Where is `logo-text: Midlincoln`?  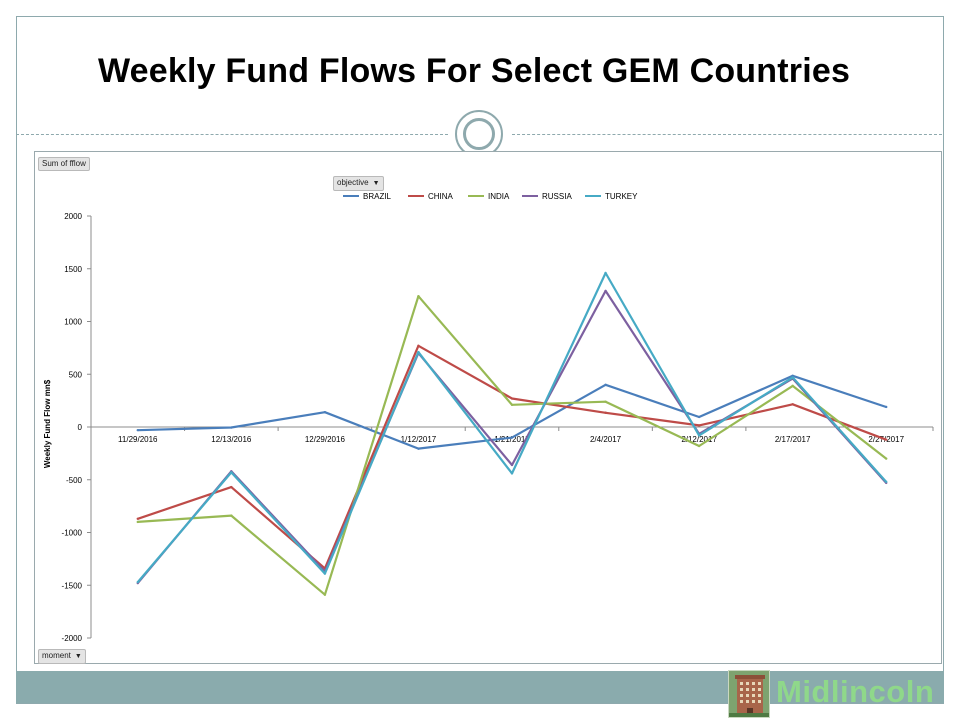 logo-text: Midlincoln is located at coordinates (855, 691).